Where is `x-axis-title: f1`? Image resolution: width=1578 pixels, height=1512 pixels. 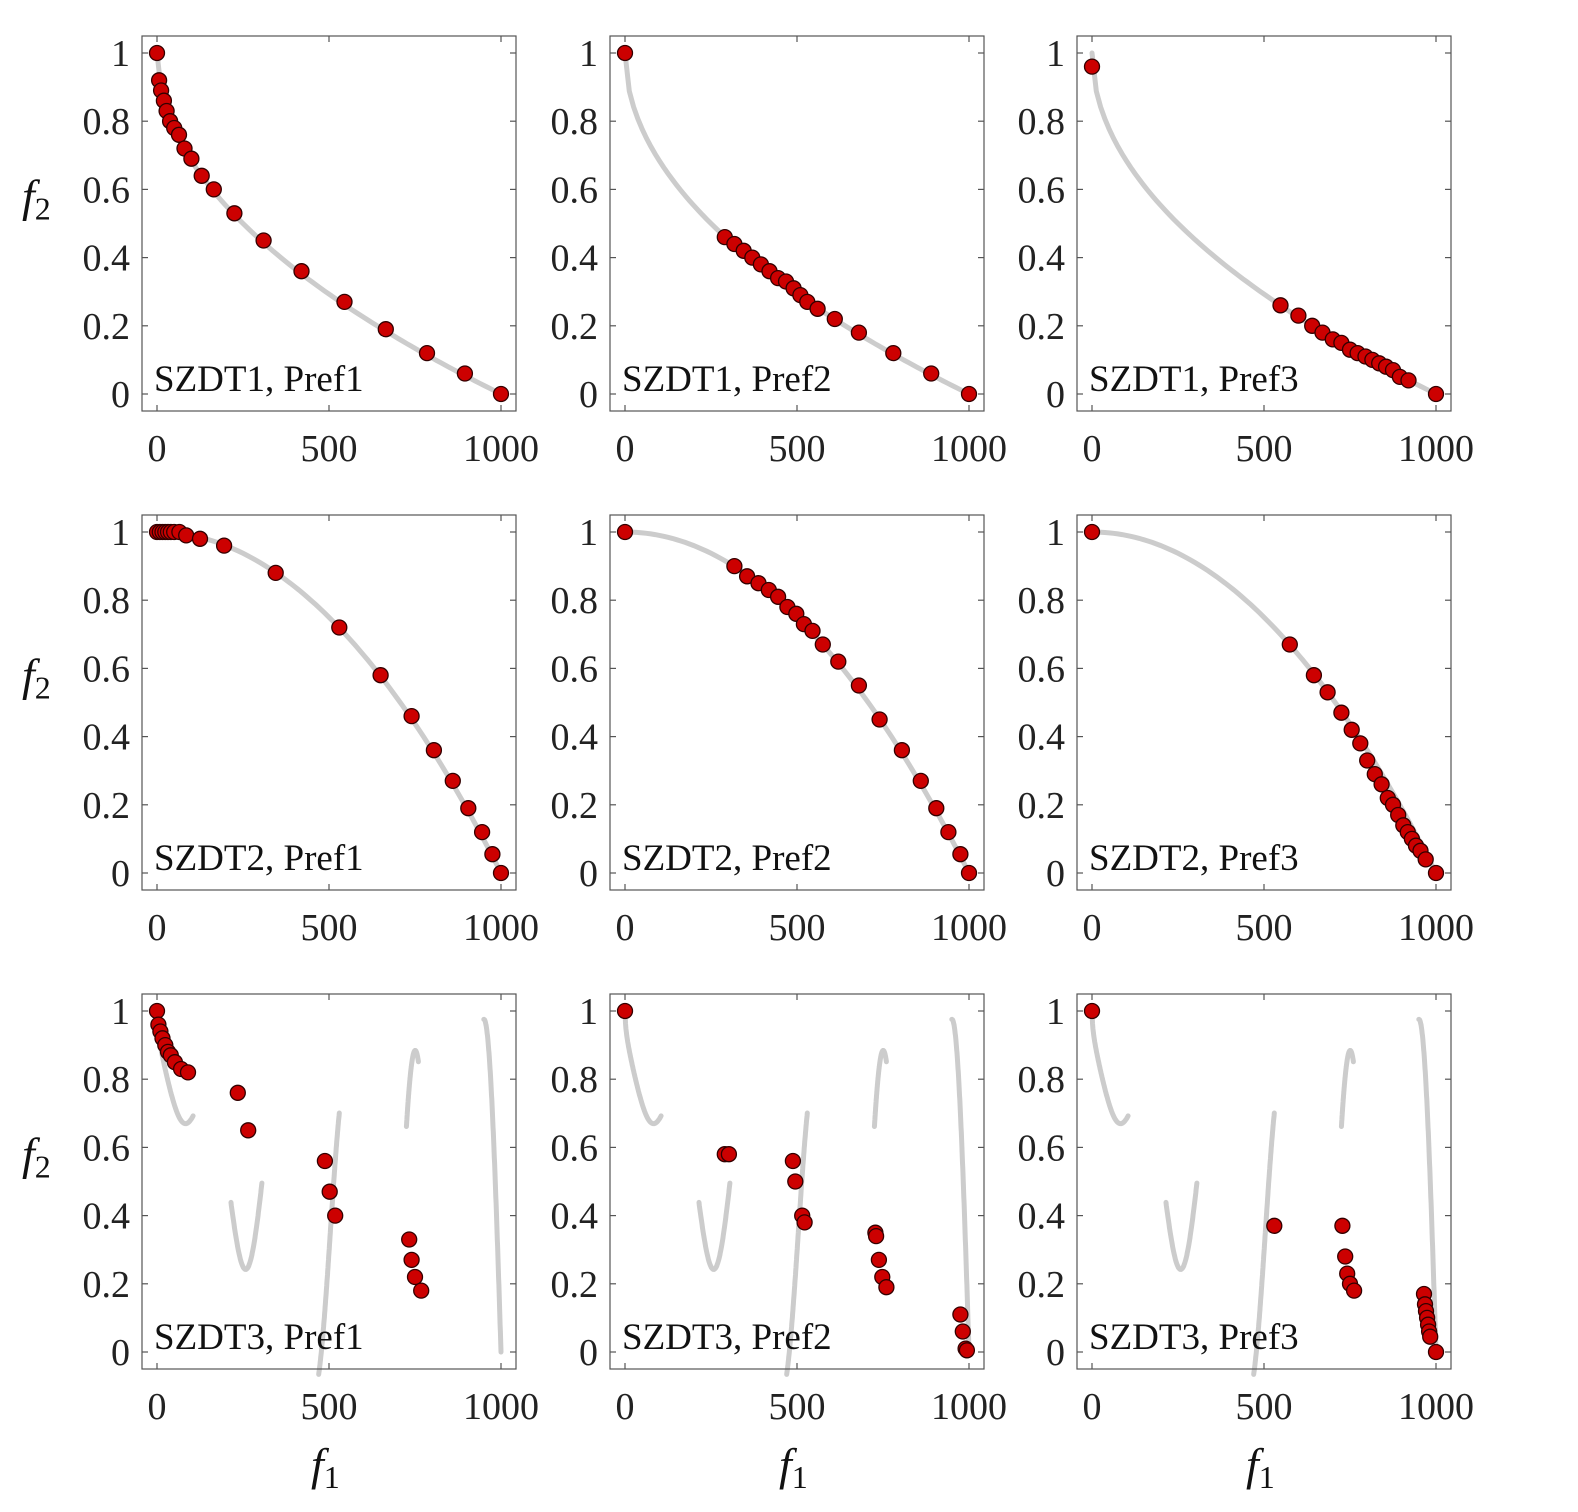 x-axis-title: f1 is located at coordinates (1260, 1467).